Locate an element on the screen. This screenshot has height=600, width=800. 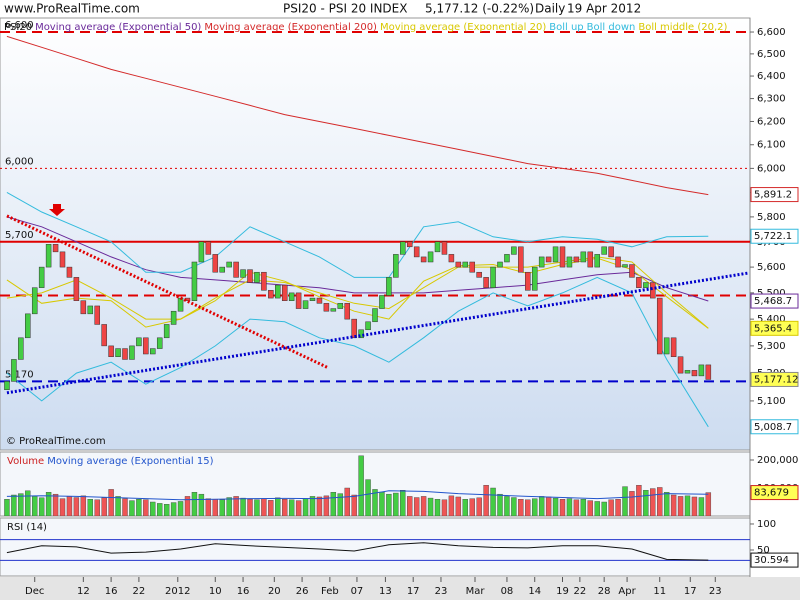
y-tick-label: 6,500 is located at coordinates (771, 54).